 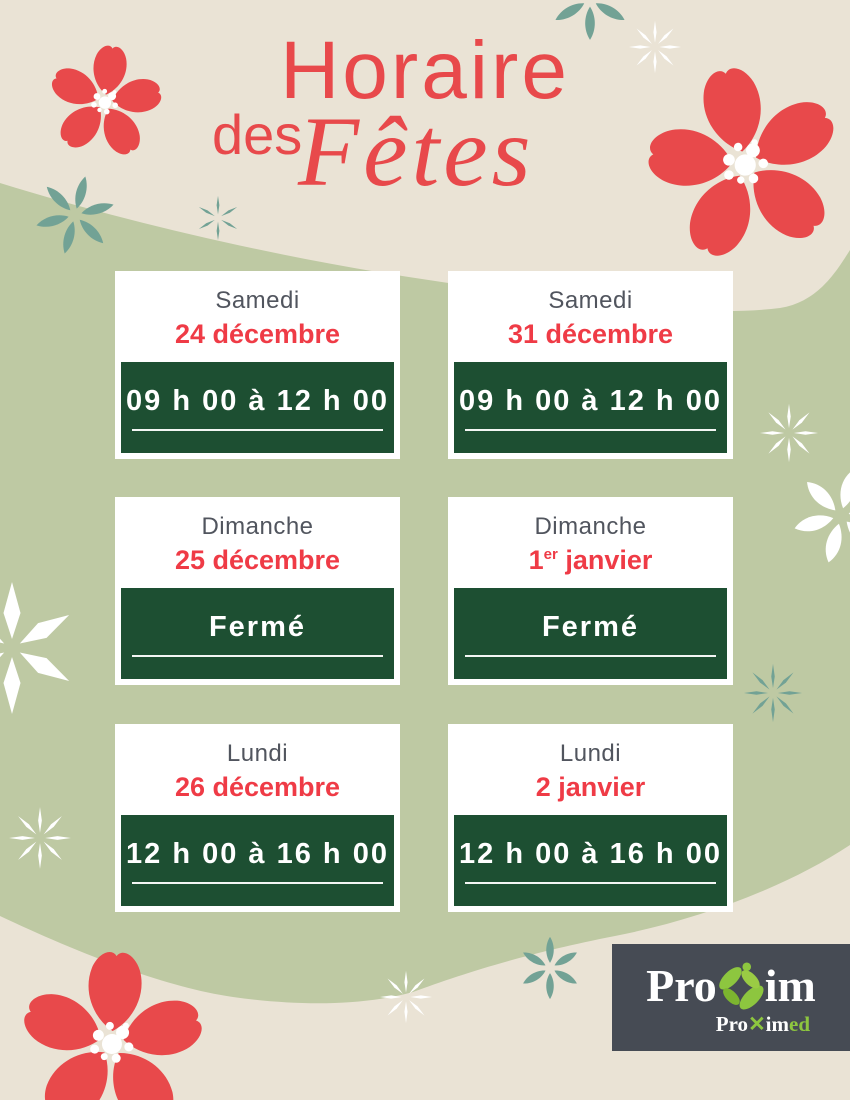 I want to click on page-title-connector: des, so click(x=257, y=134).